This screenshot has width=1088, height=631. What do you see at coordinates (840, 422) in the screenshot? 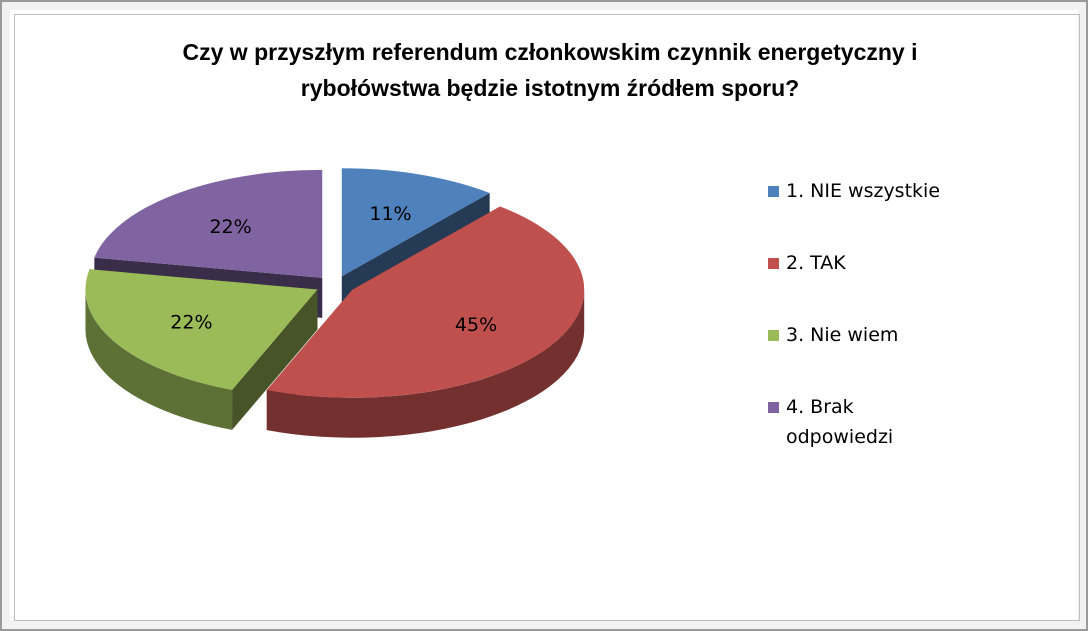
I see `legend-label: 4. Brak odpowiedzi` at bounding box center [840, 422].